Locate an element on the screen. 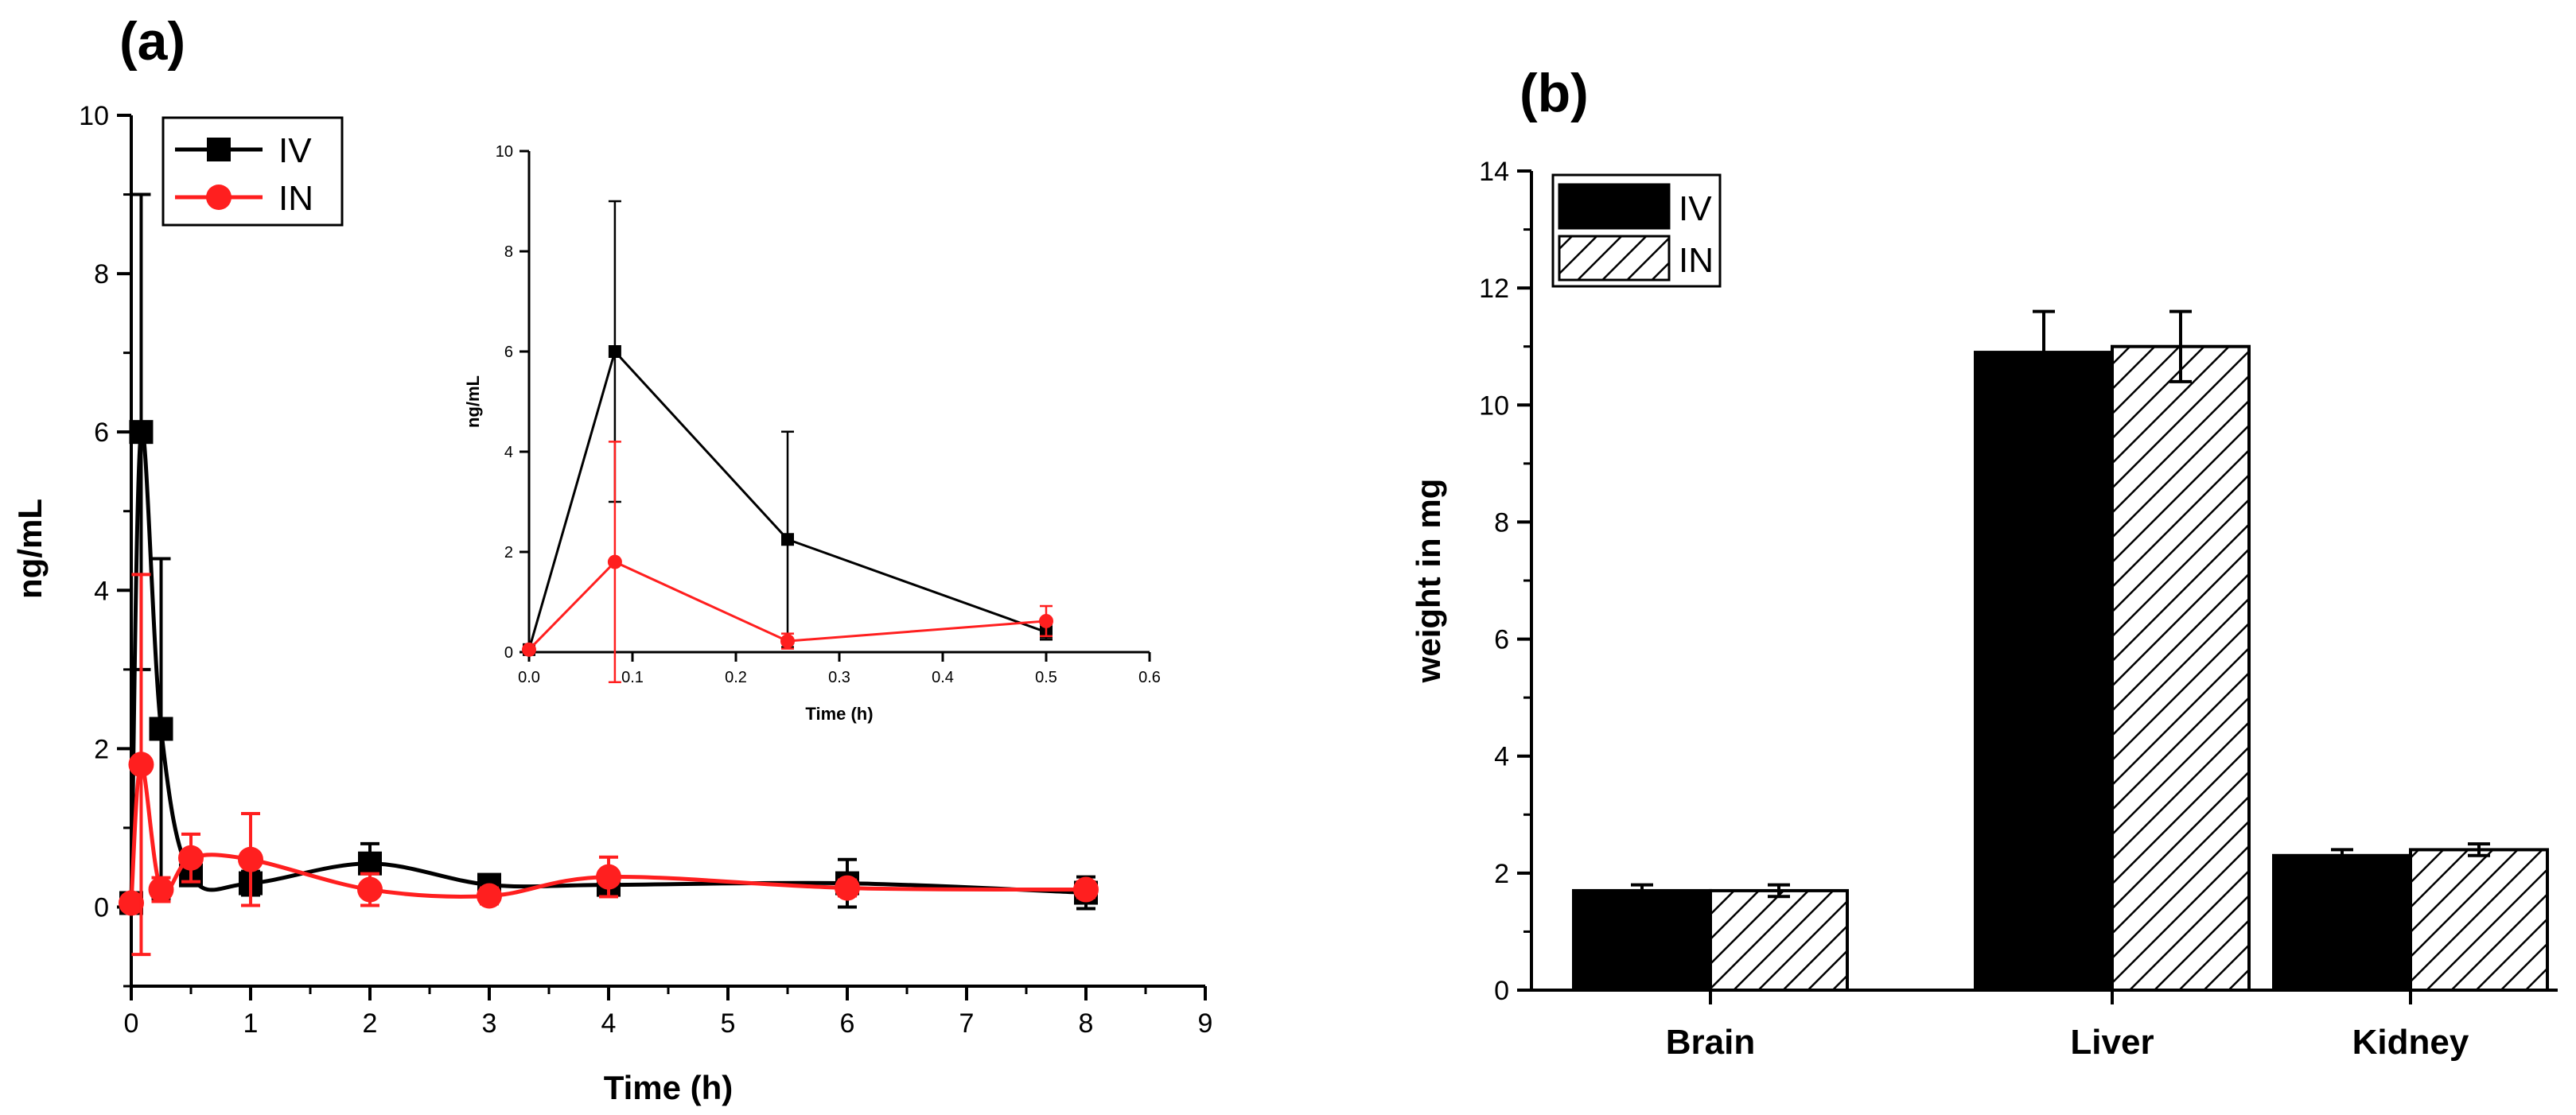 This screenshot has height=1115, width=2576. inset-x-tick-label: 0.1 is located at coordinates (633, 678).